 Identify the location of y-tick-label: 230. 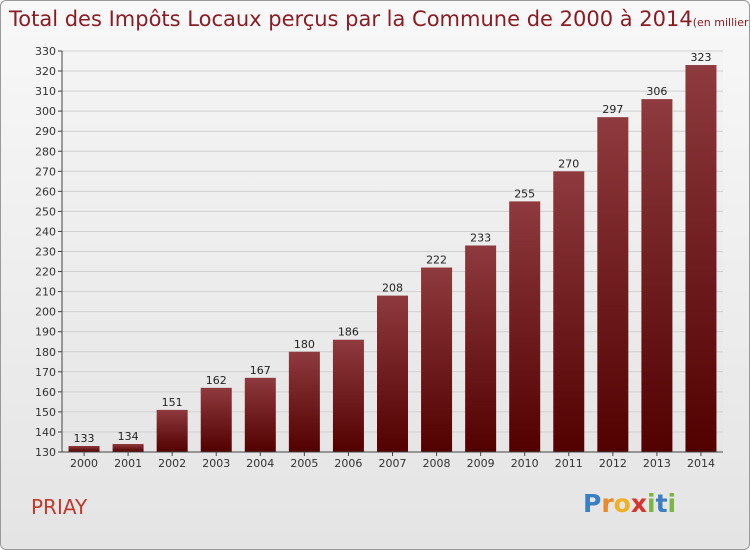
(45, 252).